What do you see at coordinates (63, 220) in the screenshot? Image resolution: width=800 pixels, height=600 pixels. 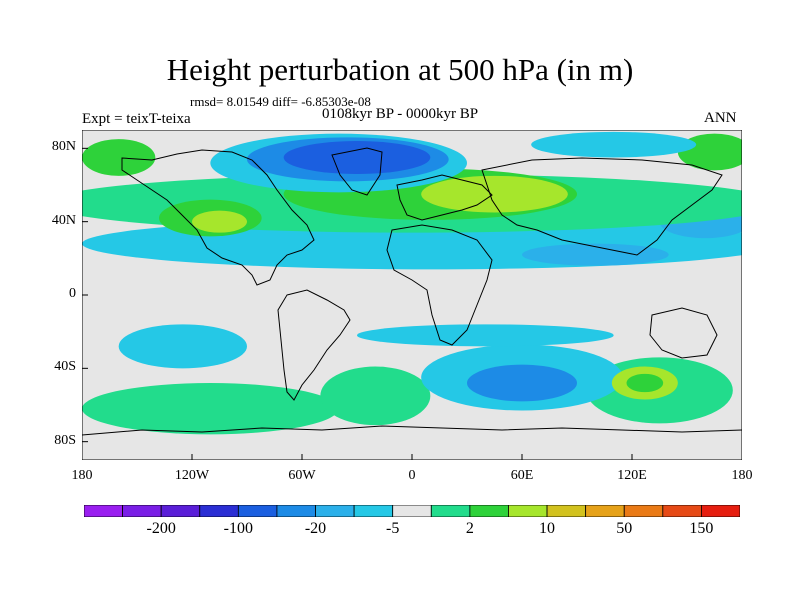 I see `lat-tick-label: 40N` at bounding box center [63, 220].